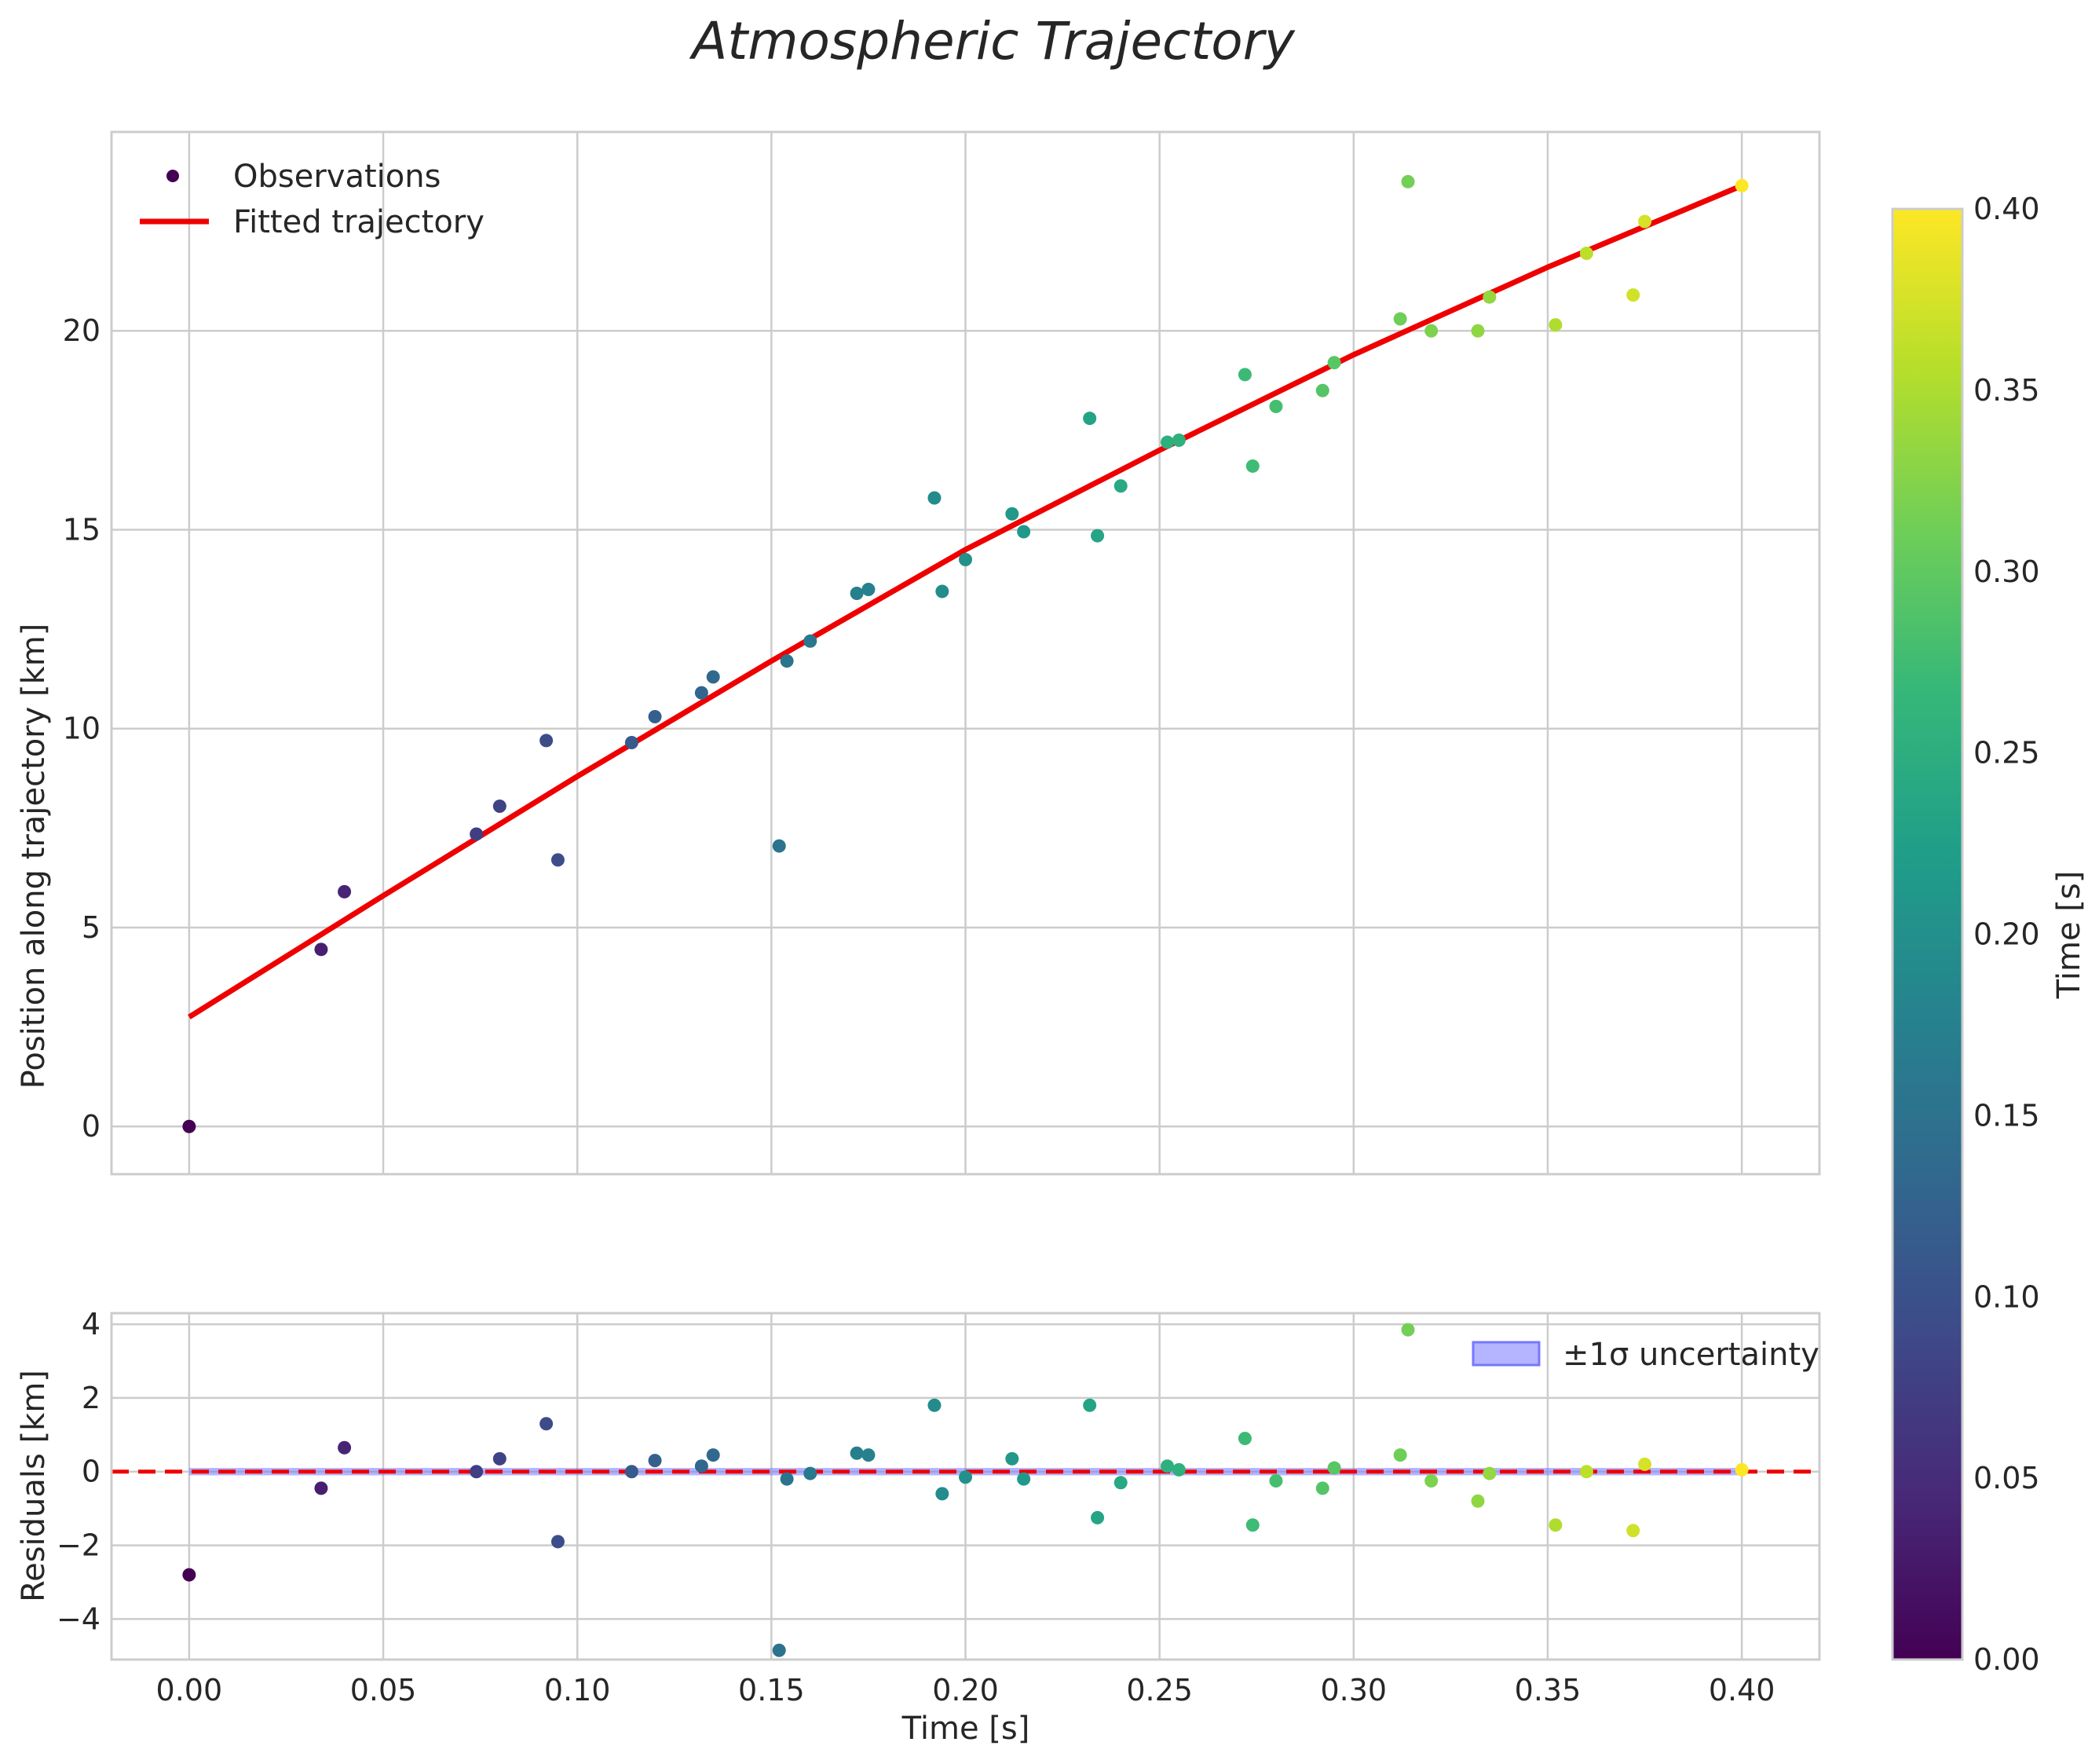 This screenshot has height=1764, width=2099. I want to click on colorbar-tick-label: 0.10, so click(2007, 1296).